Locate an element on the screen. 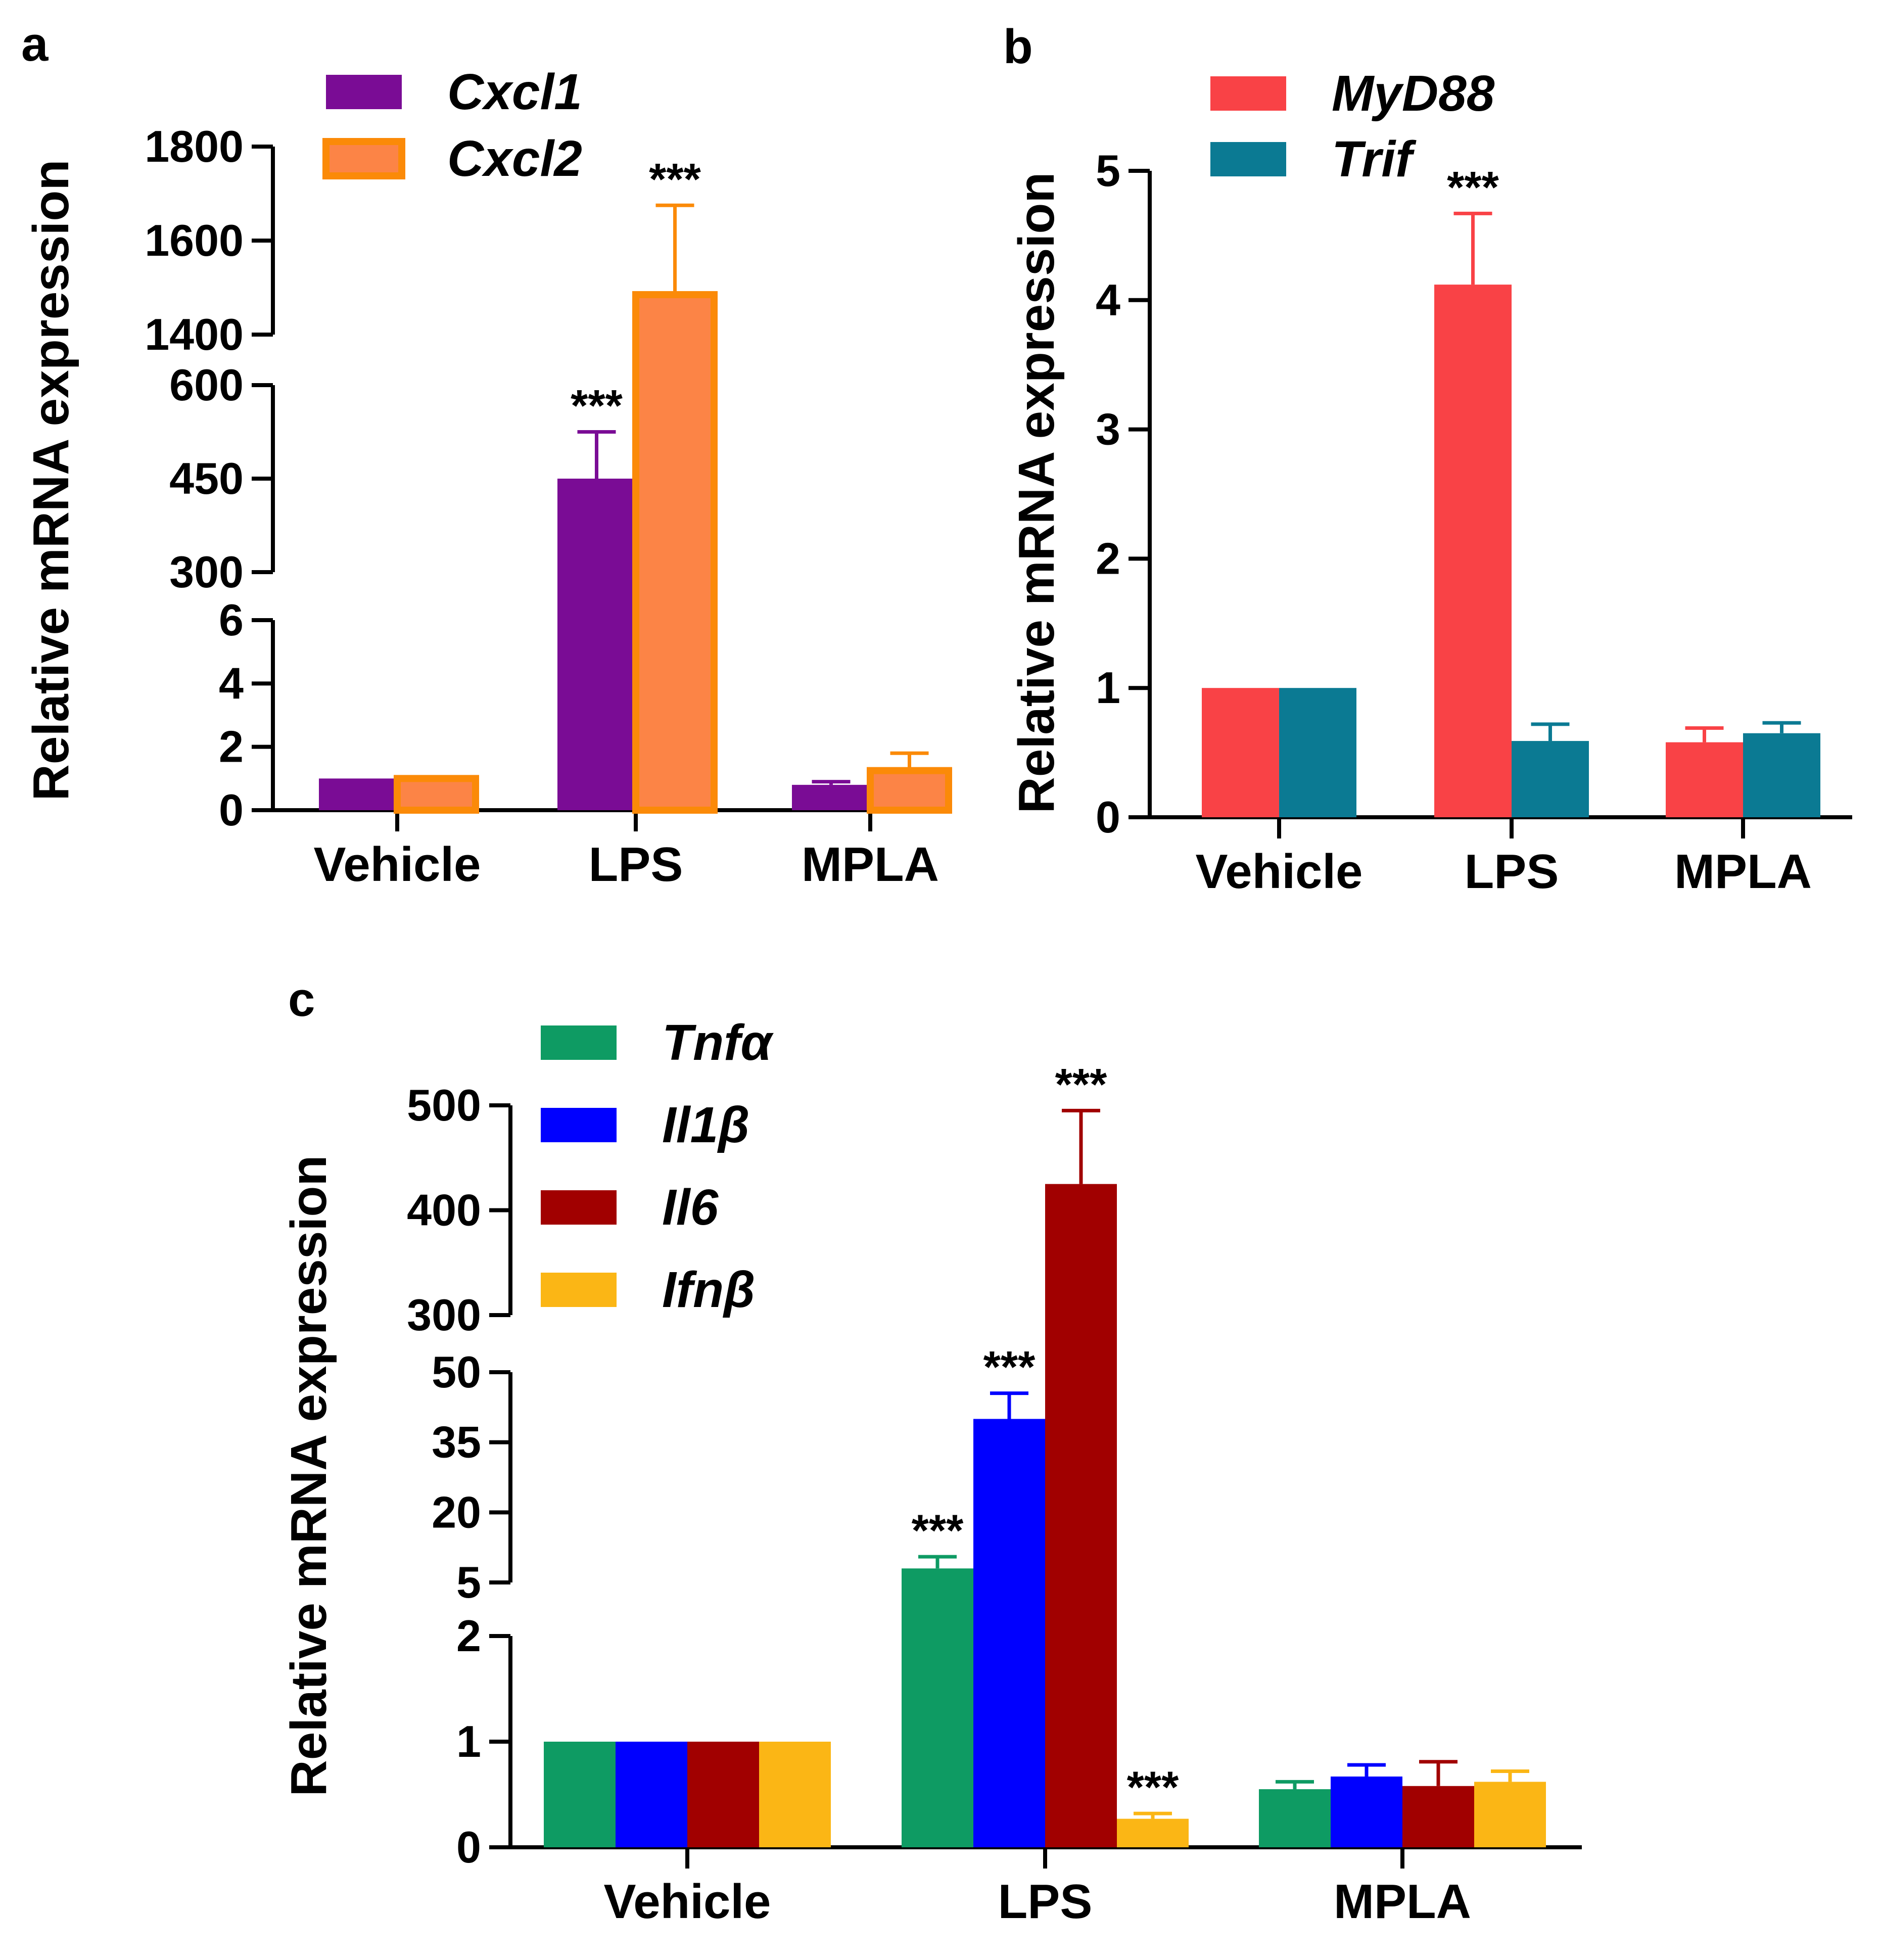 The height and width of the screenshot is (1960, 1880). y-tick-label: 3 is located at coordinates (1108, 429).